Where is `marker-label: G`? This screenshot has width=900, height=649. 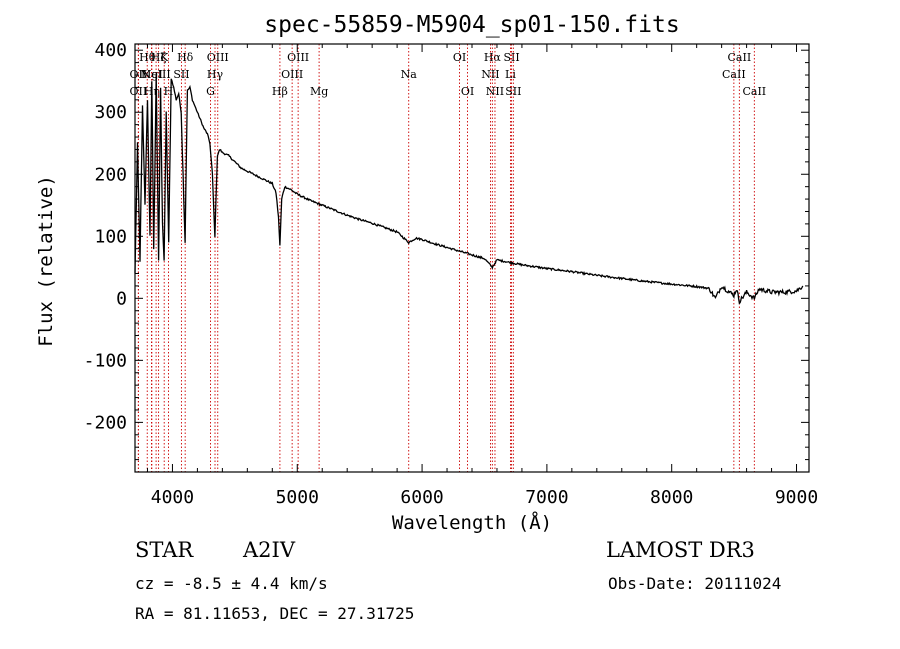
marker-label: G is located at coordinates (210, 91).